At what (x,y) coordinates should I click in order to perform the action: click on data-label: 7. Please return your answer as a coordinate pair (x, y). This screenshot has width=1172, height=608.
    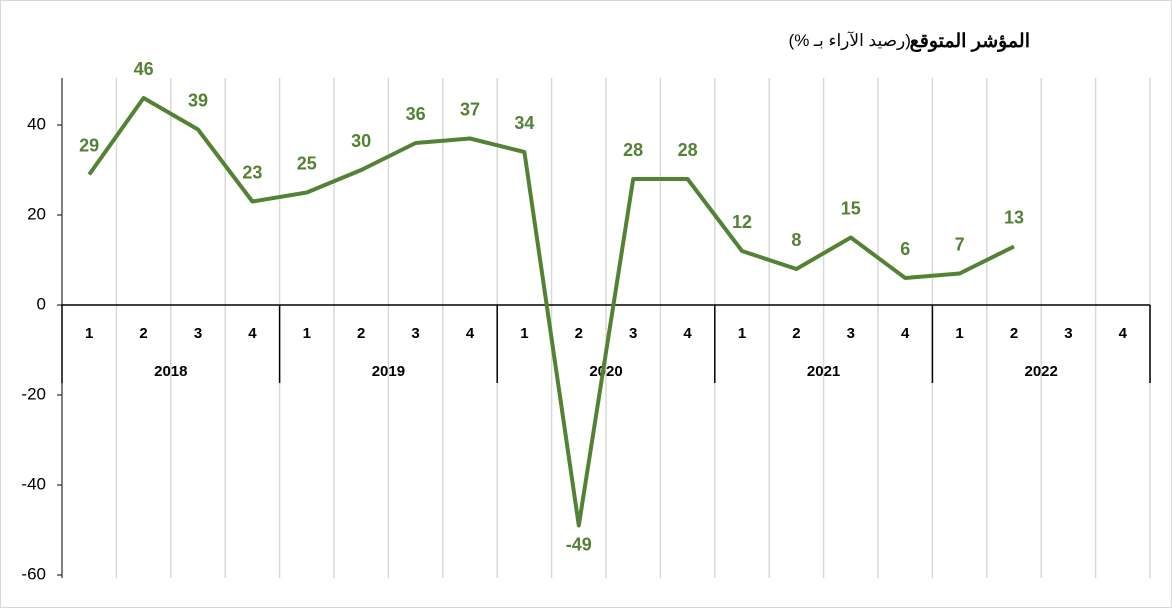
    Looking at the image, I should click on (960, 244).